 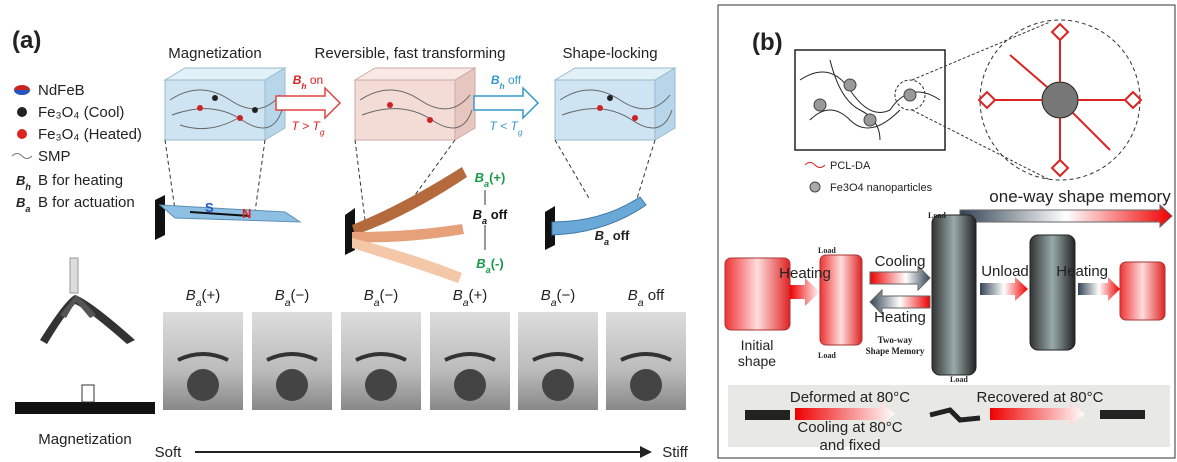 What do you see at coordinates (1040, 397) in the screenshot?
I see `caption: Recovered at 80°C` at bounding box center [1040, 397].